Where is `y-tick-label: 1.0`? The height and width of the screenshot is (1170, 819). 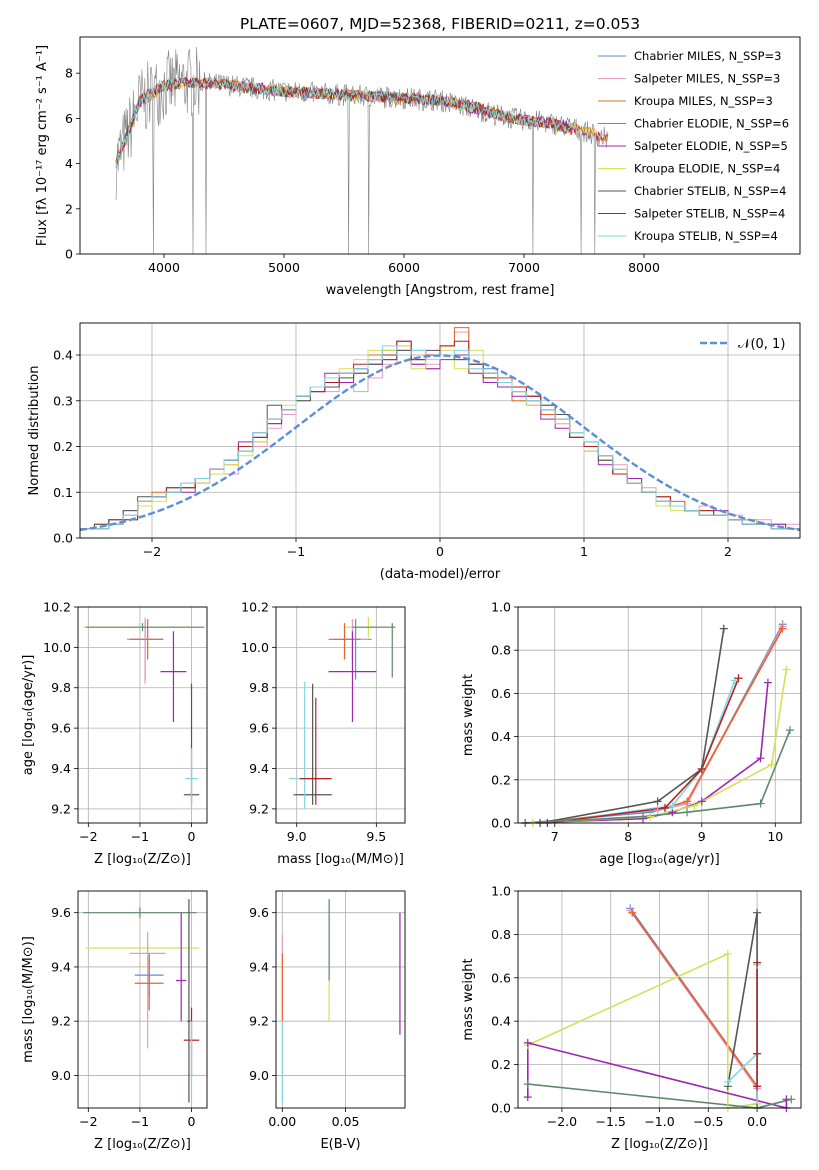
y-tick-label: 1.0 is located at coordinates (501, 607).